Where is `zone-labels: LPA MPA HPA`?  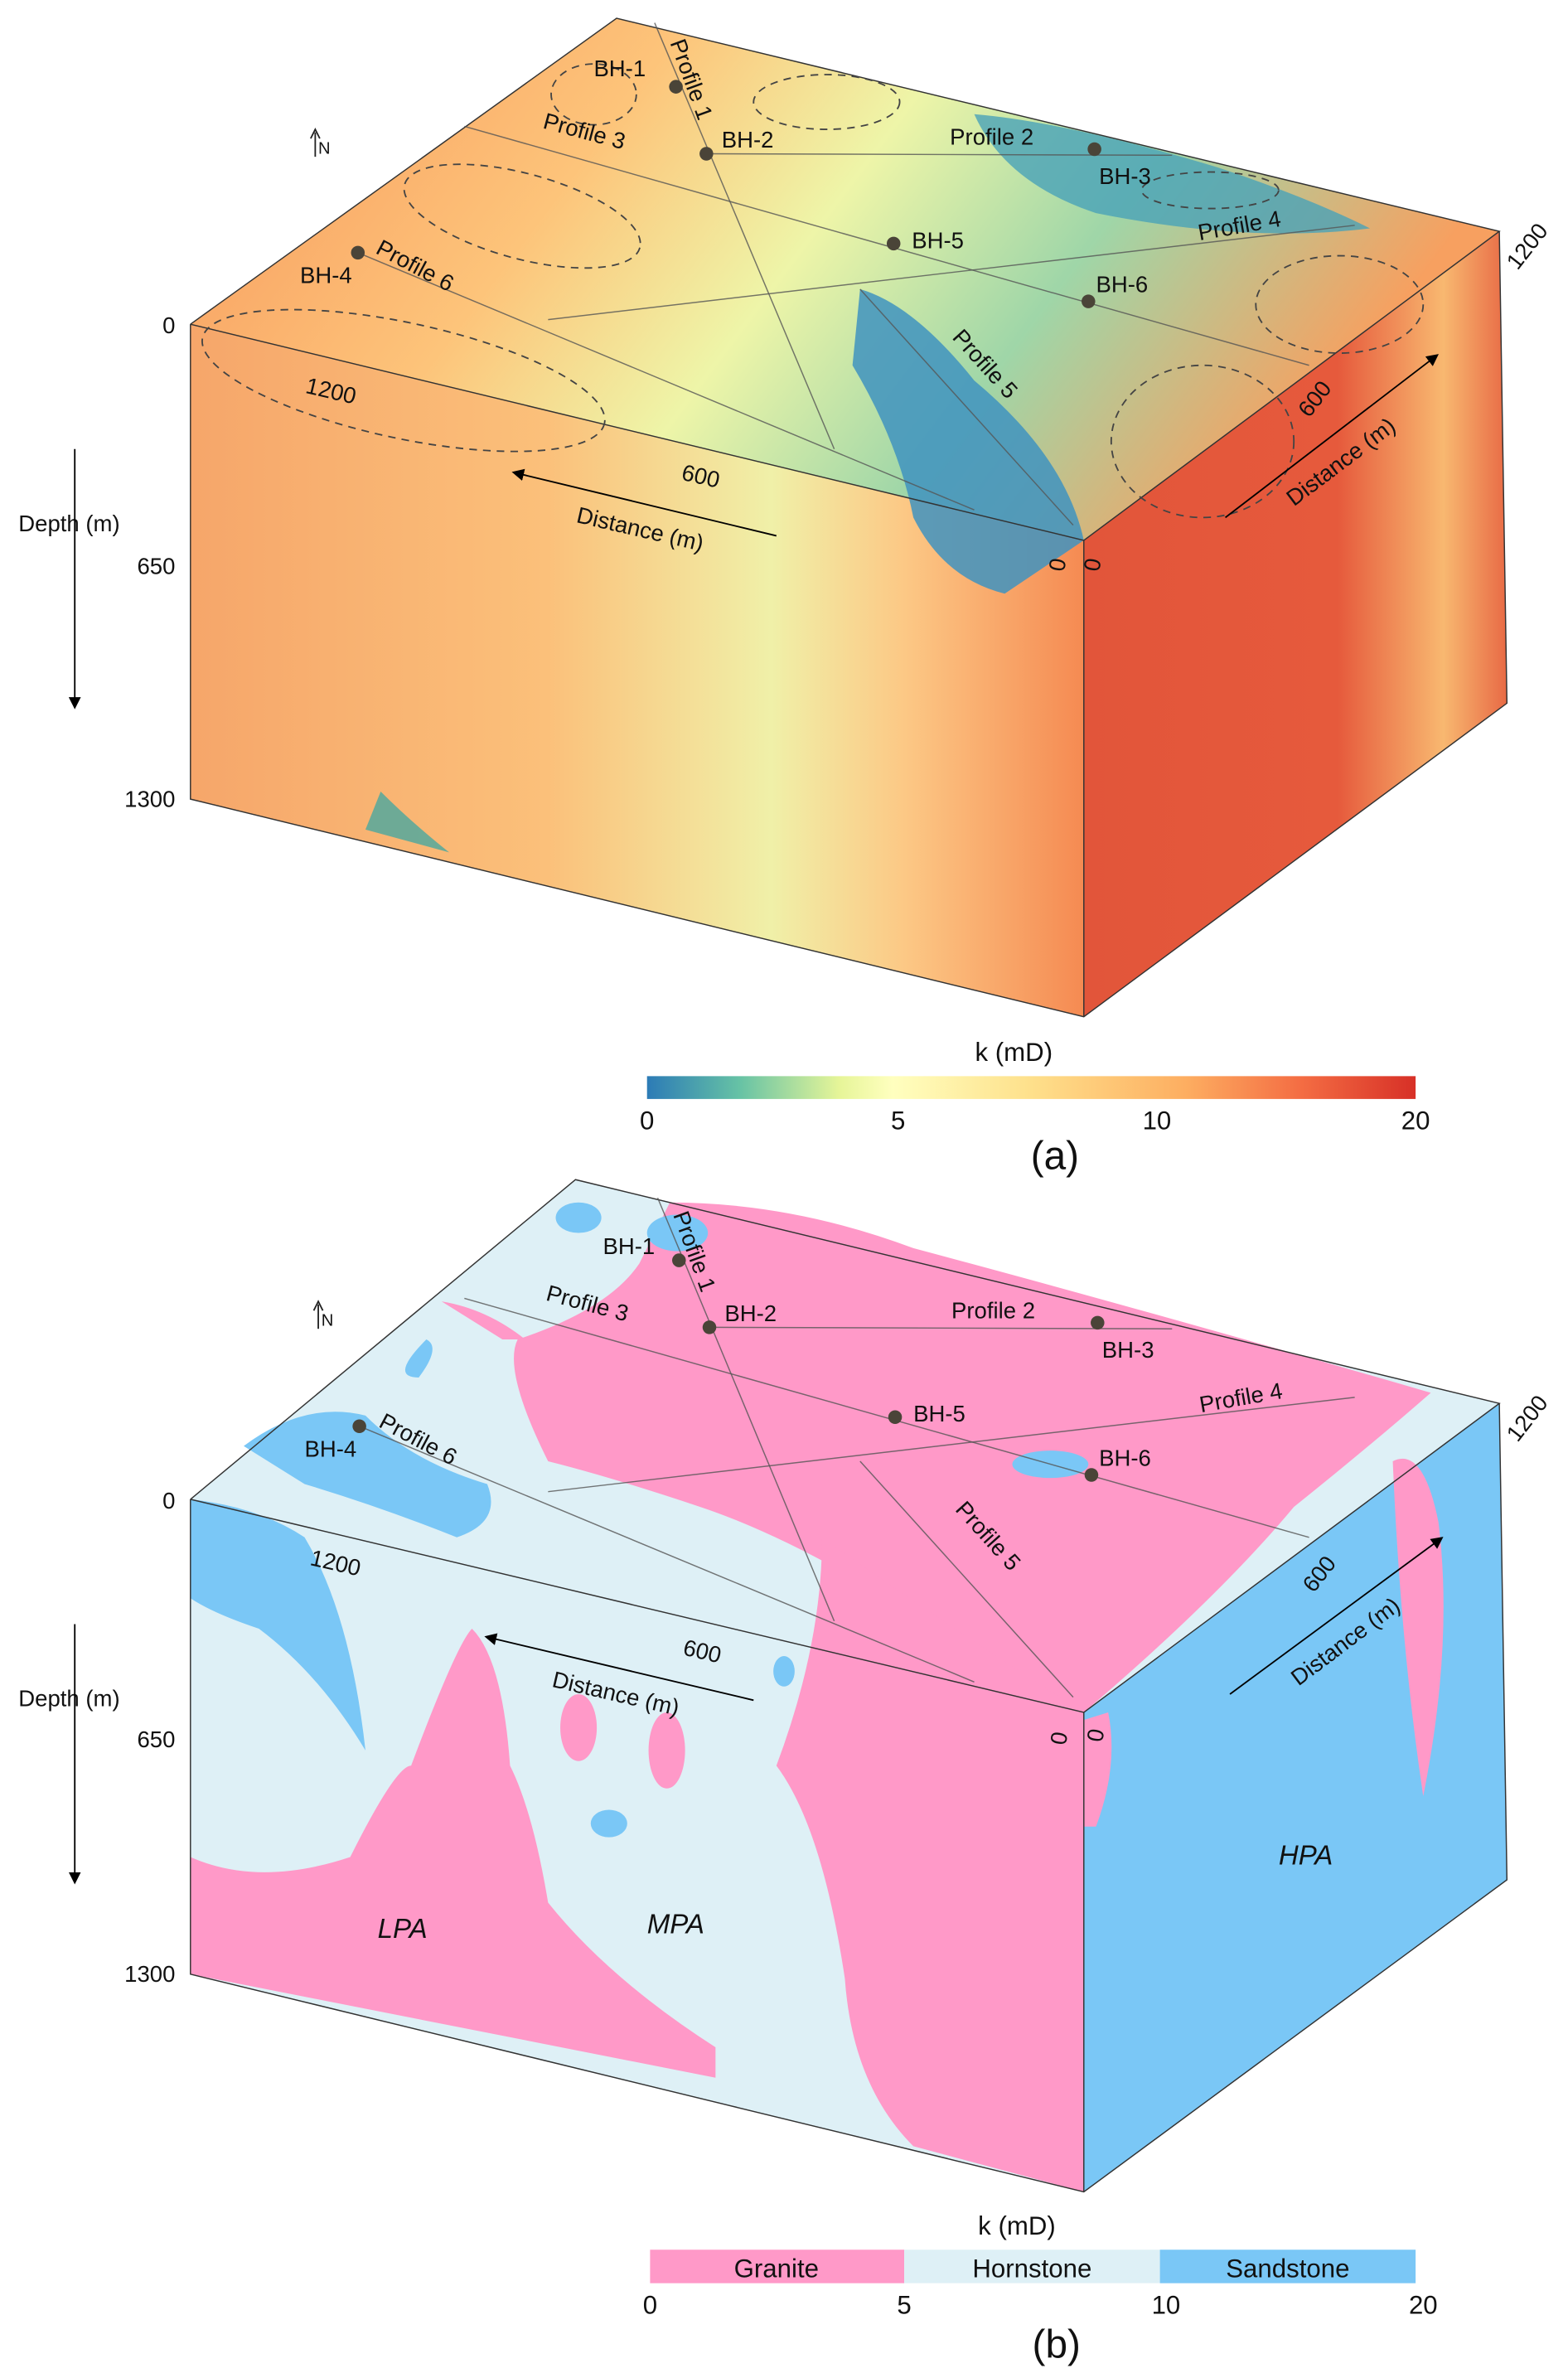 zone-labels: LPA MPA HPA is located at coordinates (855, 1892).